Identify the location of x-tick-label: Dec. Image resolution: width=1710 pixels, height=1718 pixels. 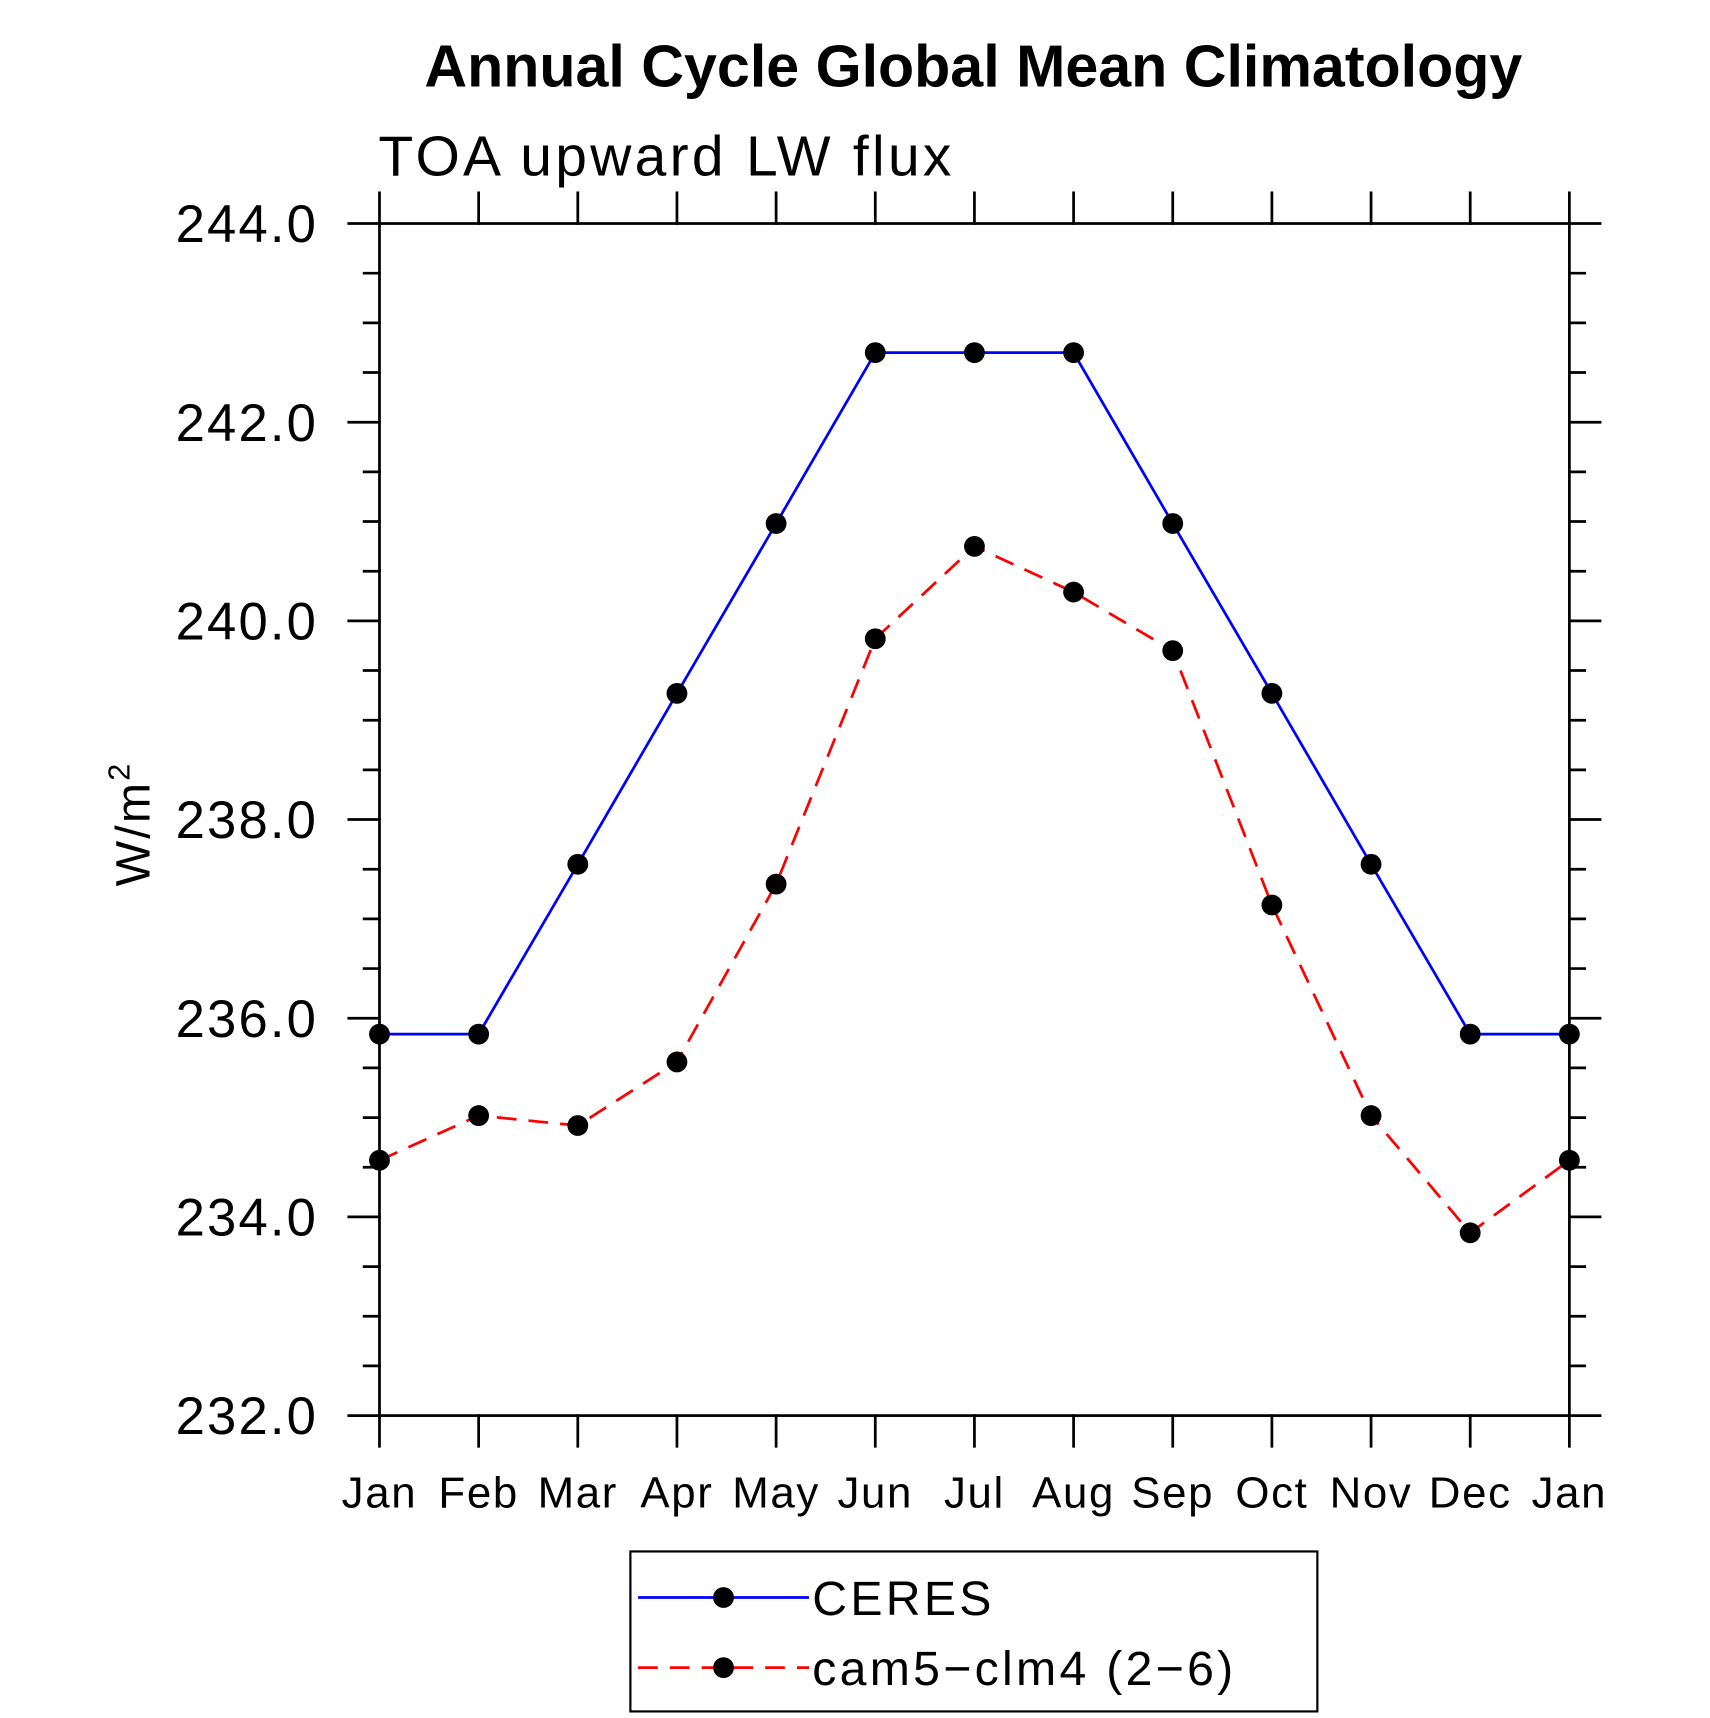
(1470, 1493).